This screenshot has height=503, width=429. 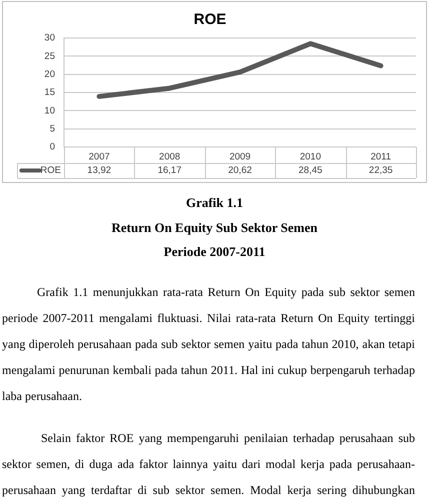 What do you see at coordinates (240, 156) in the screenshot?
I see `x-tick-label: 2009` at bounding box center [240, 156].